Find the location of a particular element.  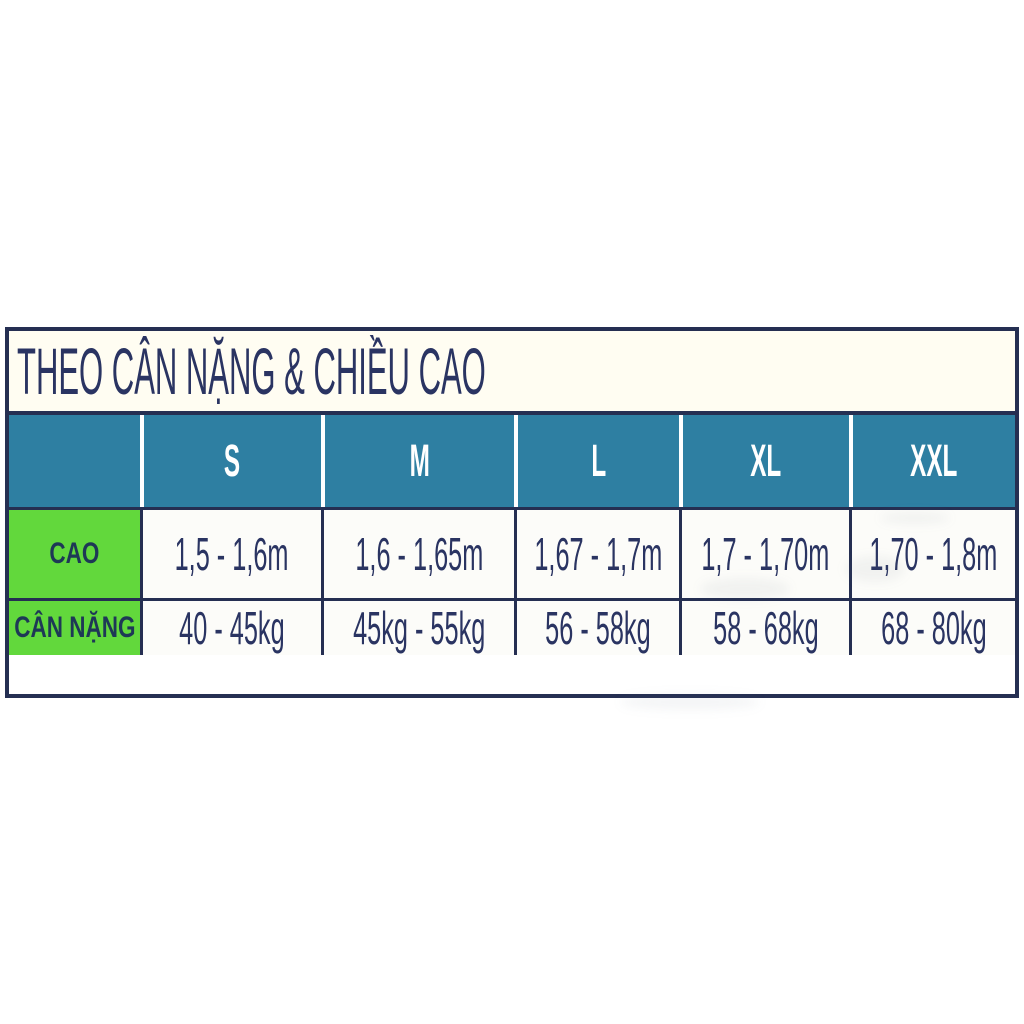

header-cell-xl: XL is located at coordinates (764, 461).